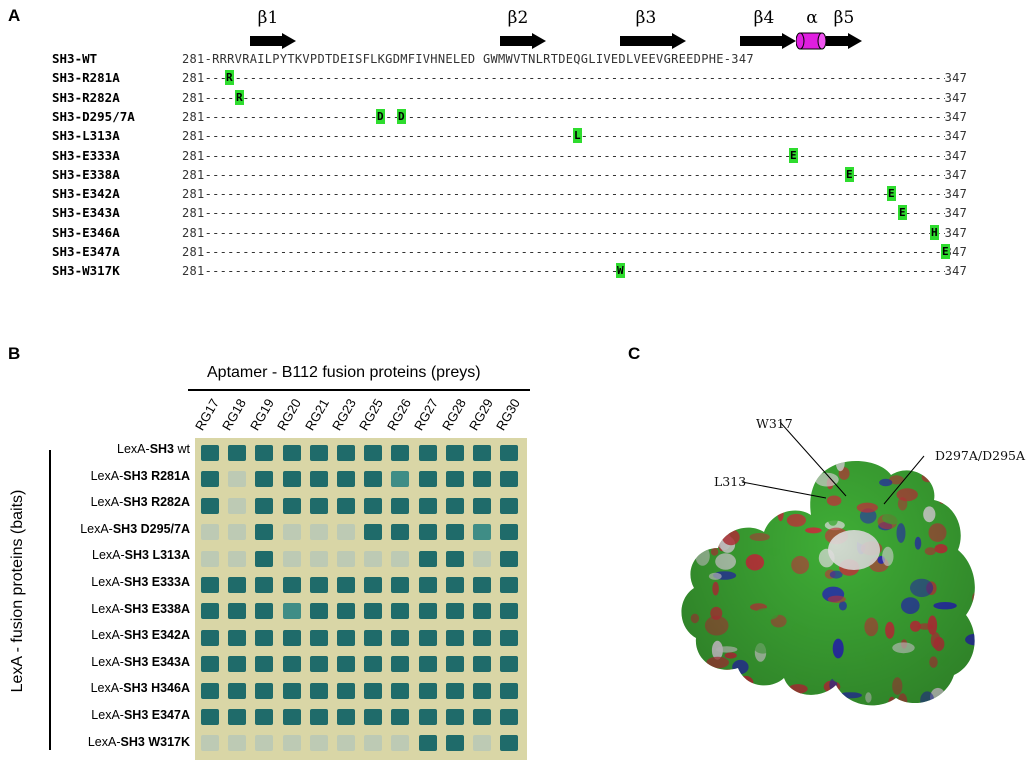 The image size is (1036, 764). Describe the element at coordinates (169, 741) in the screenshot. I see `bait-variant: W317K` at that location.